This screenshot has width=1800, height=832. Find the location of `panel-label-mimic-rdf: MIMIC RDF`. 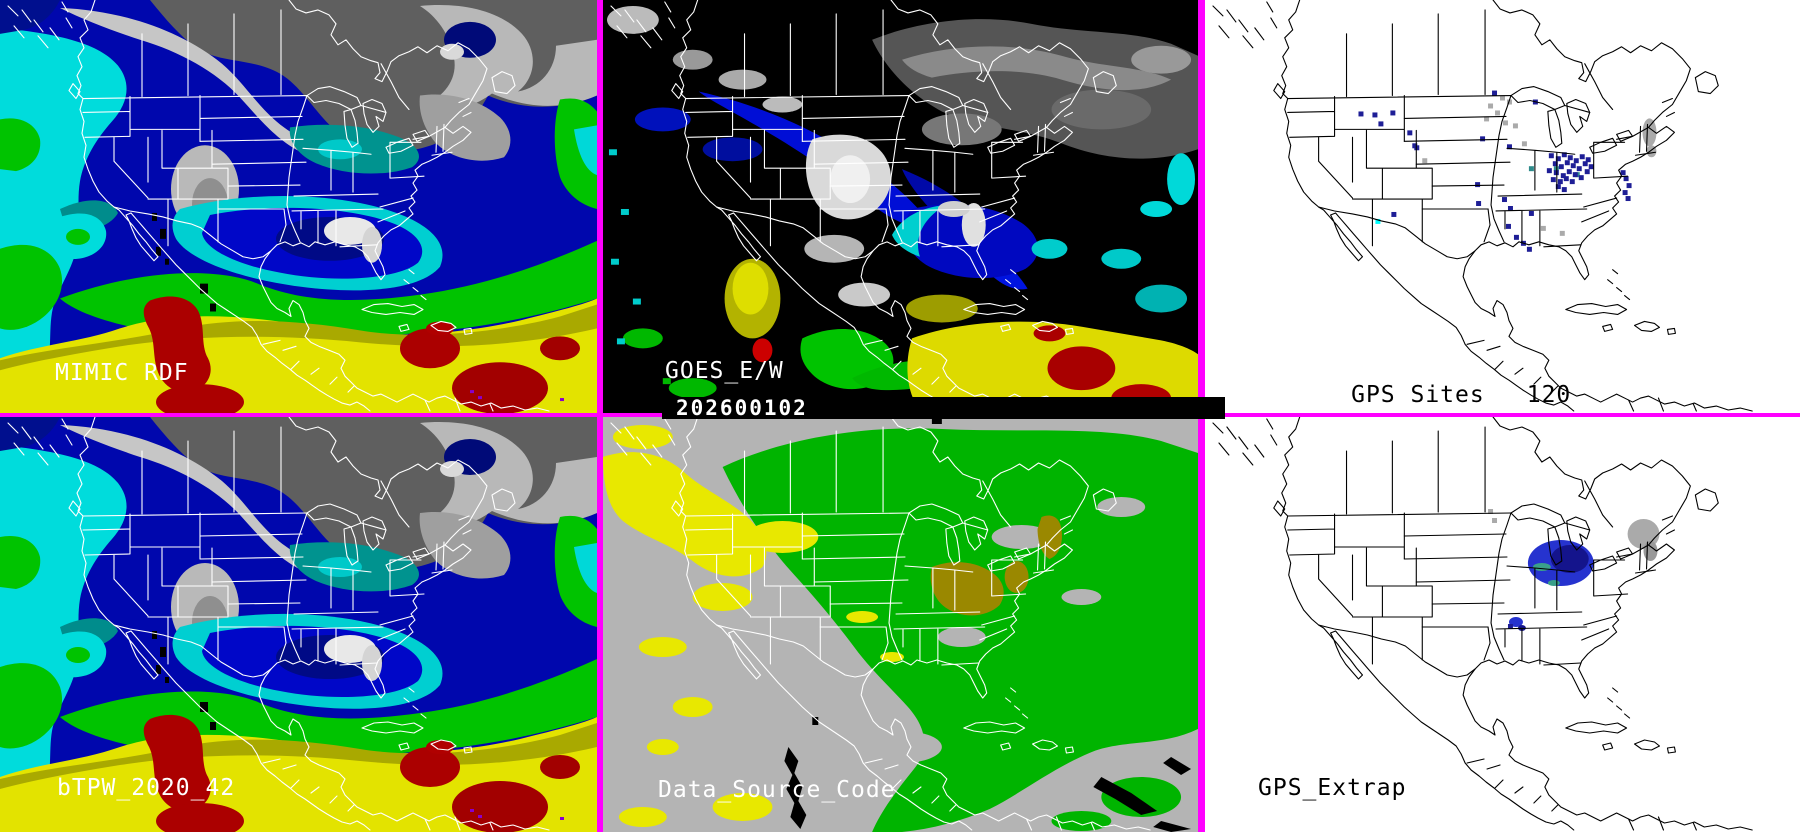

panel-label-mimic-rdf: MIMIC RDF is located at coordinates (122, 373).